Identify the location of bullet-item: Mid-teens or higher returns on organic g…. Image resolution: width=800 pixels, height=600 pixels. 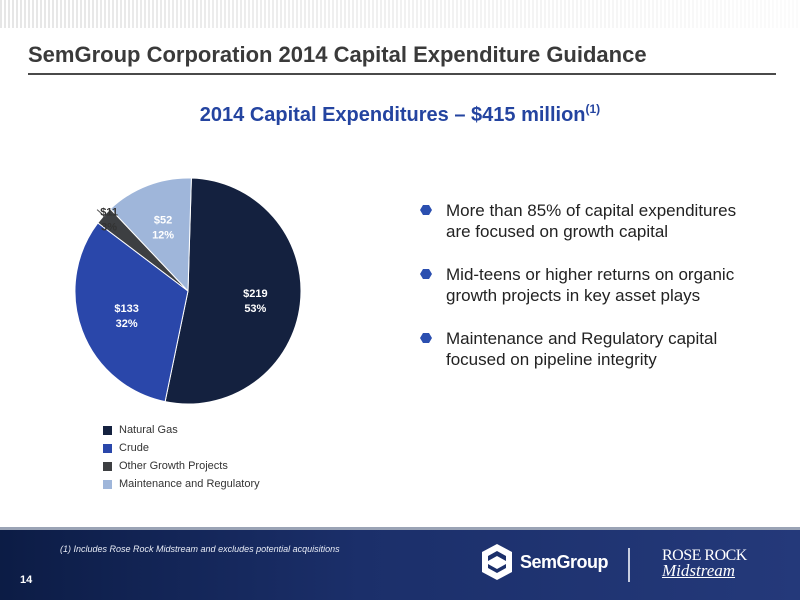
(590, 285).